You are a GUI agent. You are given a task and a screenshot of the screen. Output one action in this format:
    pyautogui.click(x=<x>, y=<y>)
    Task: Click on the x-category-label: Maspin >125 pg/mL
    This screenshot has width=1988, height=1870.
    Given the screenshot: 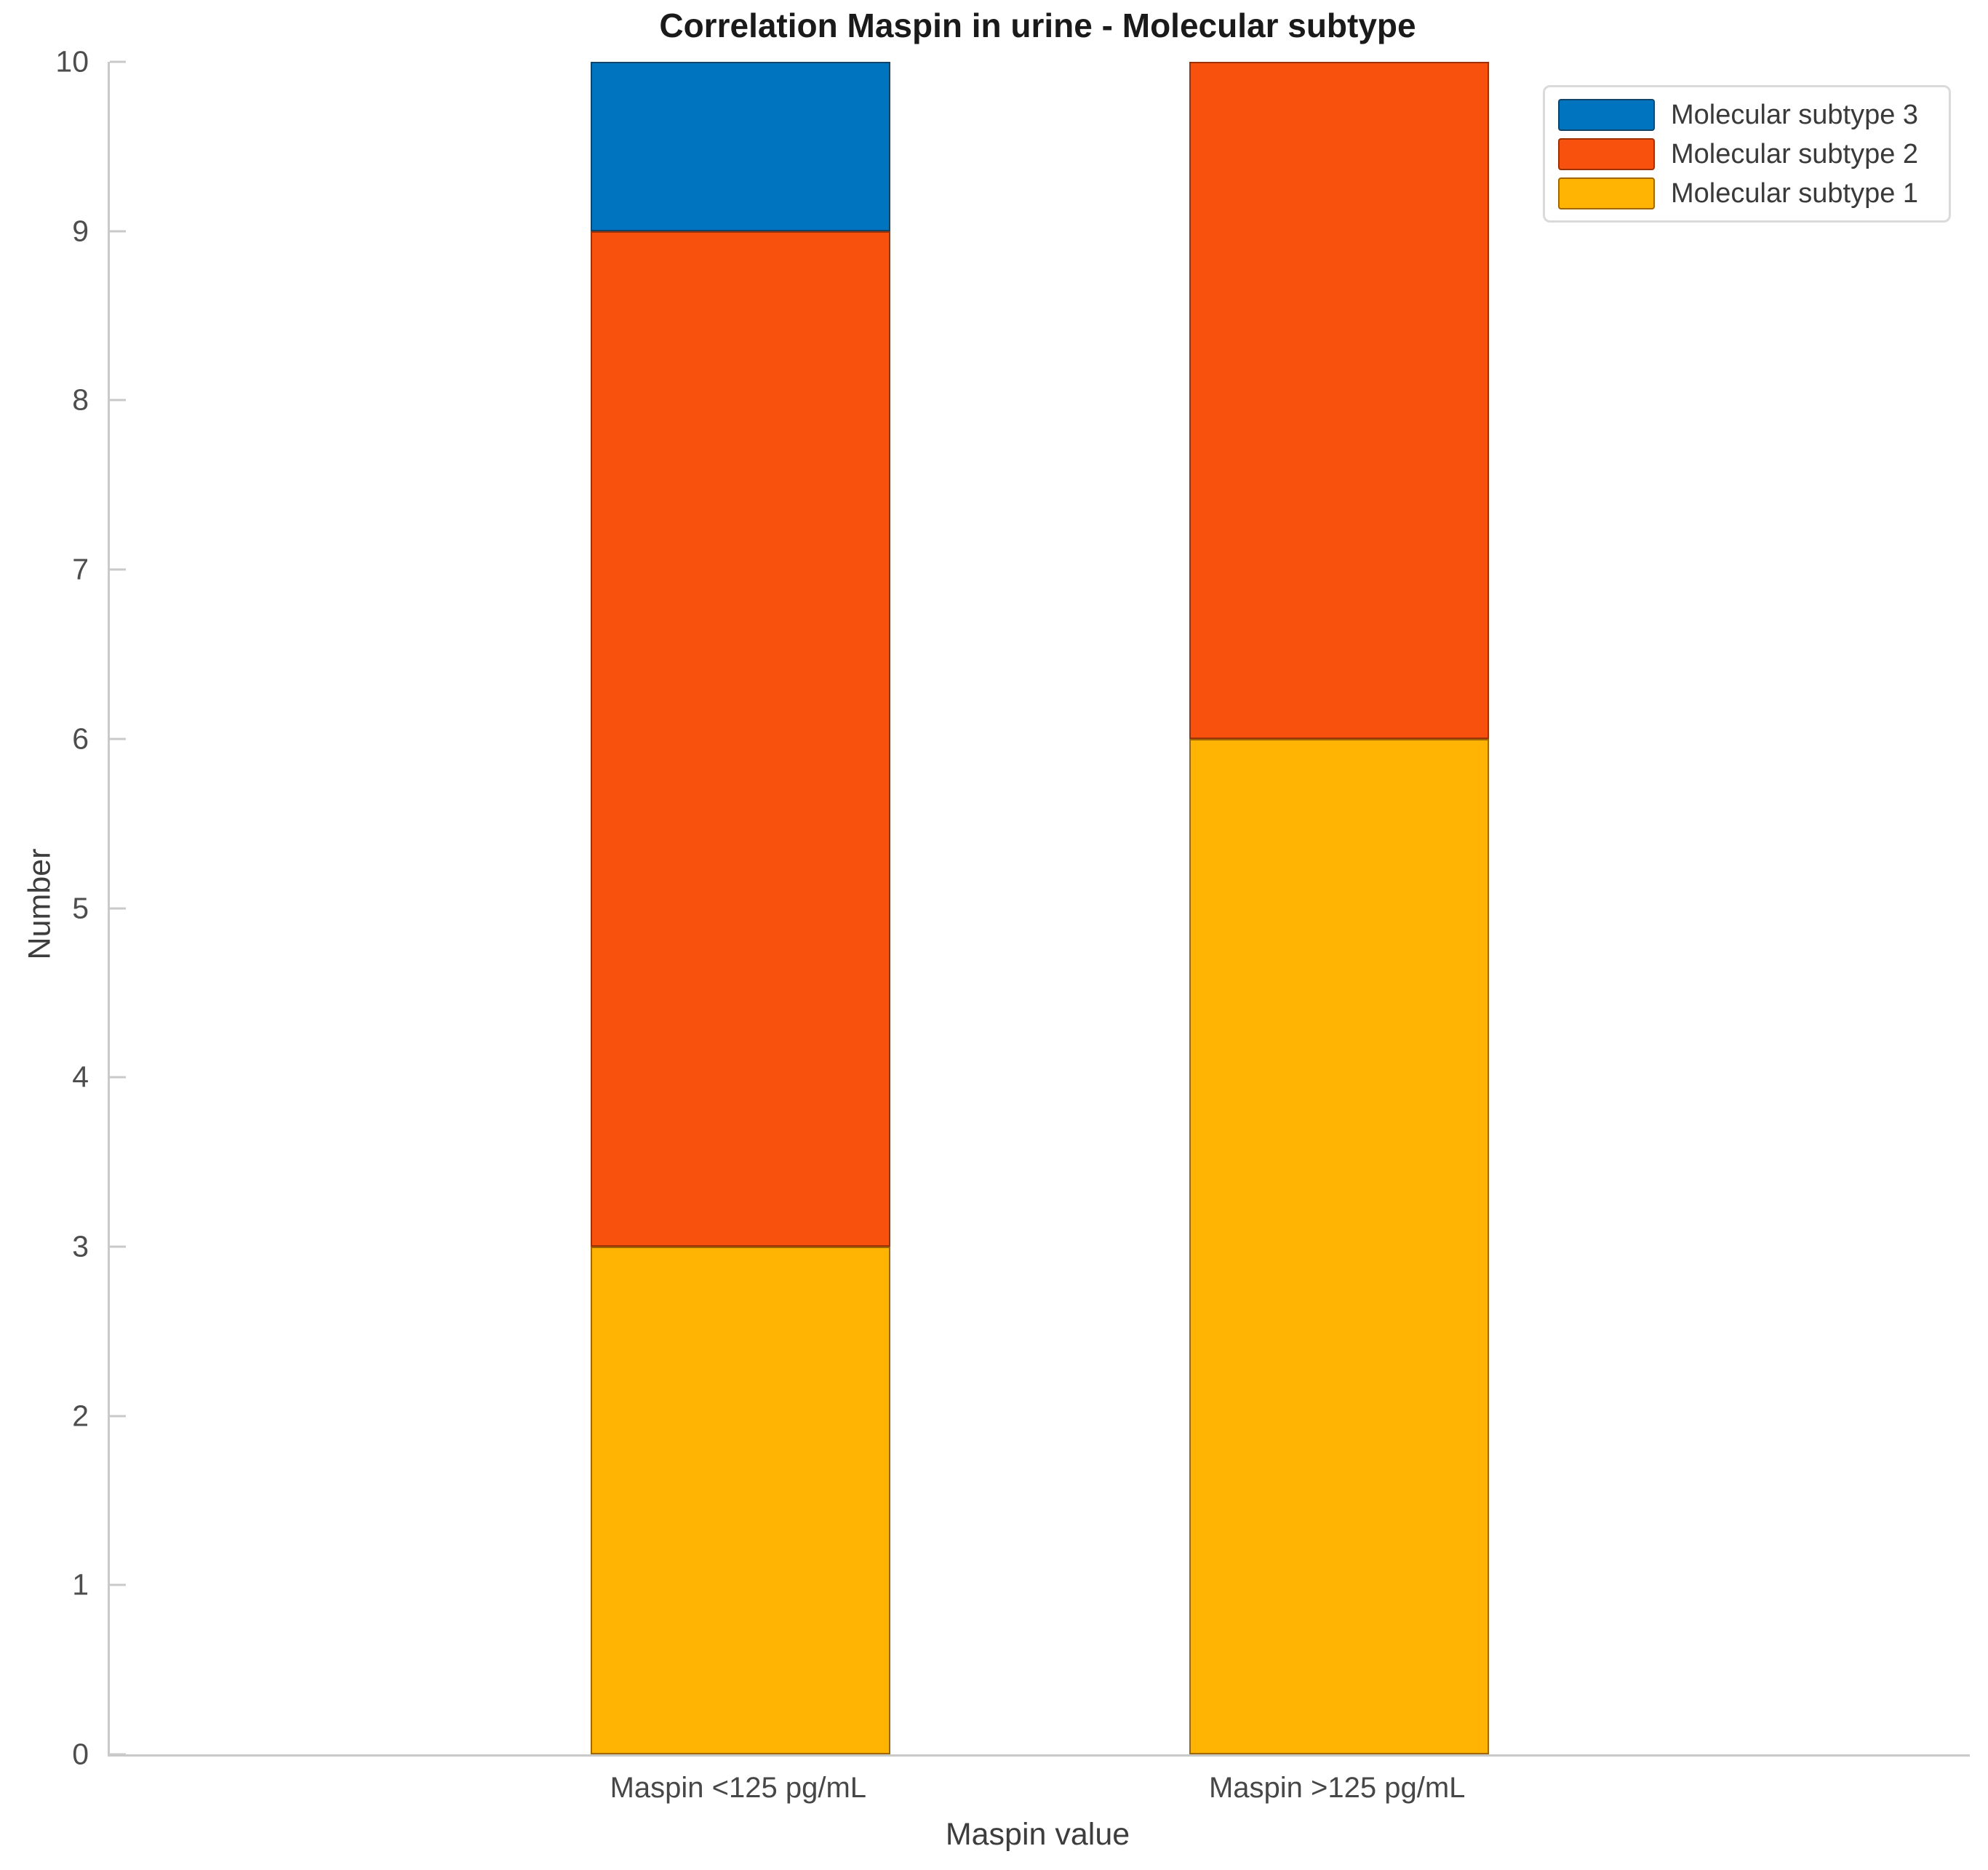 What is the action you would take?
    pyautogui.click(x=1337, y=1788)
    